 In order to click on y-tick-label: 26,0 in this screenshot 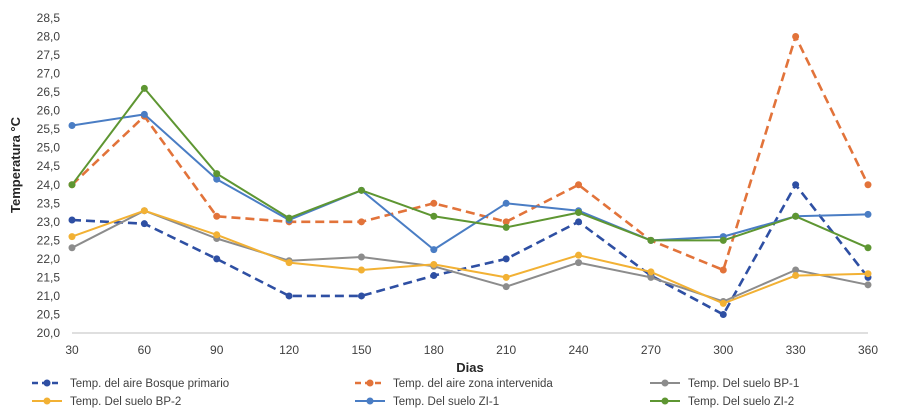, I will do `click(49, 111)`.